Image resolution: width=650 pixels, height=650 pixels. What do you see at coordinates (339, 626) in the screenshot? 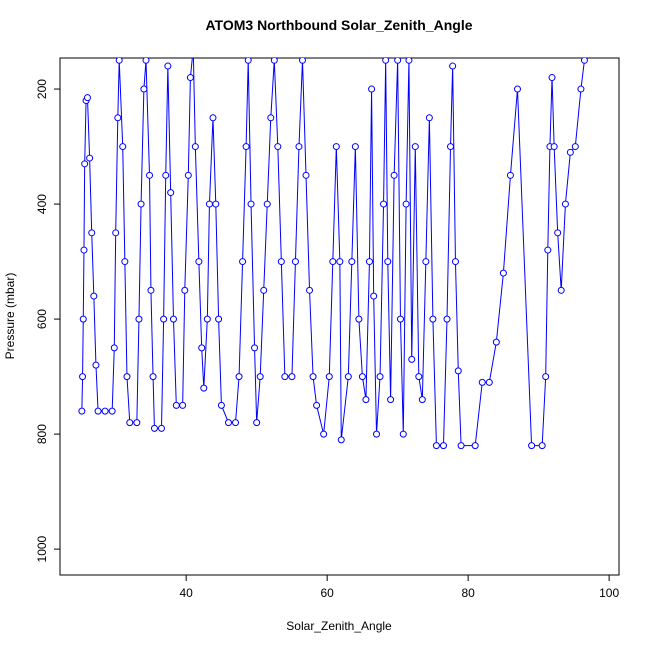
I see `x-axis-label: Solar_Zenith_Angle` at bounding box center [339, 626].